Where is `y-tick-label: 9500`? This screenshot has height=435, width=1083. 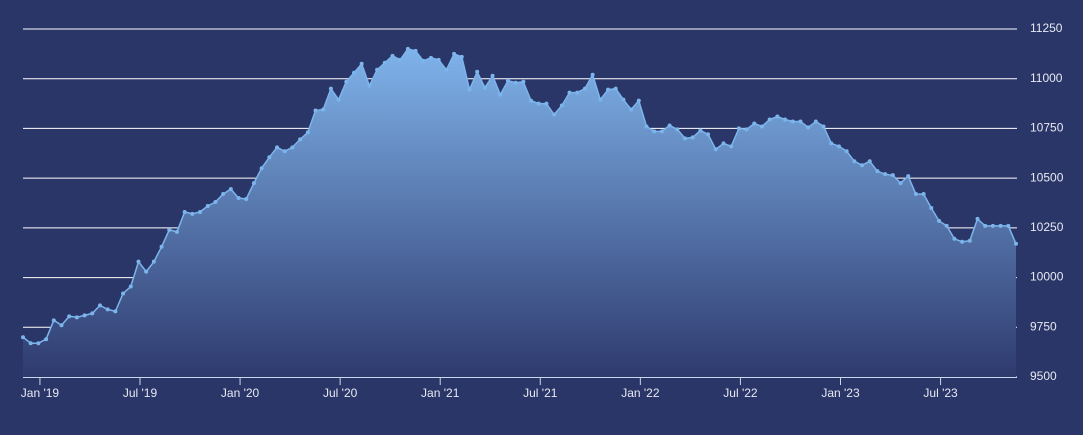
y-tick-label: 9500 is located at coordinates (1043, 376).